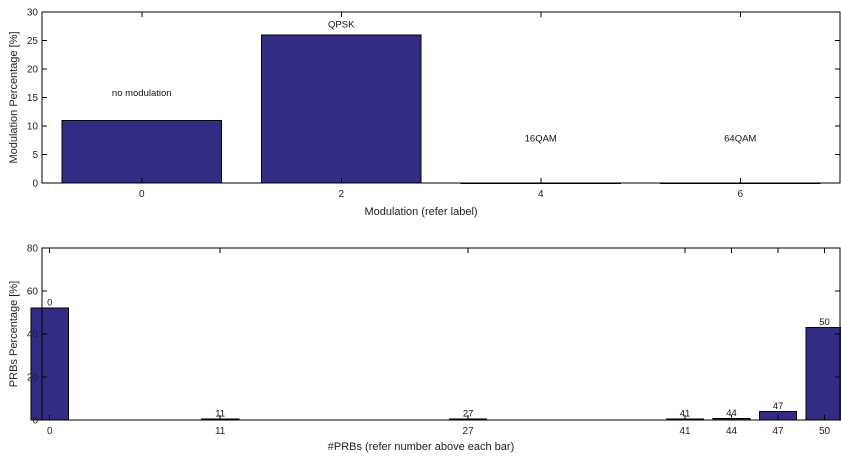 This screenshot has height=456, width=841. Describe the element at coordinates (824, 322) in the screenshot. I see `bar-label: 50` at that location.